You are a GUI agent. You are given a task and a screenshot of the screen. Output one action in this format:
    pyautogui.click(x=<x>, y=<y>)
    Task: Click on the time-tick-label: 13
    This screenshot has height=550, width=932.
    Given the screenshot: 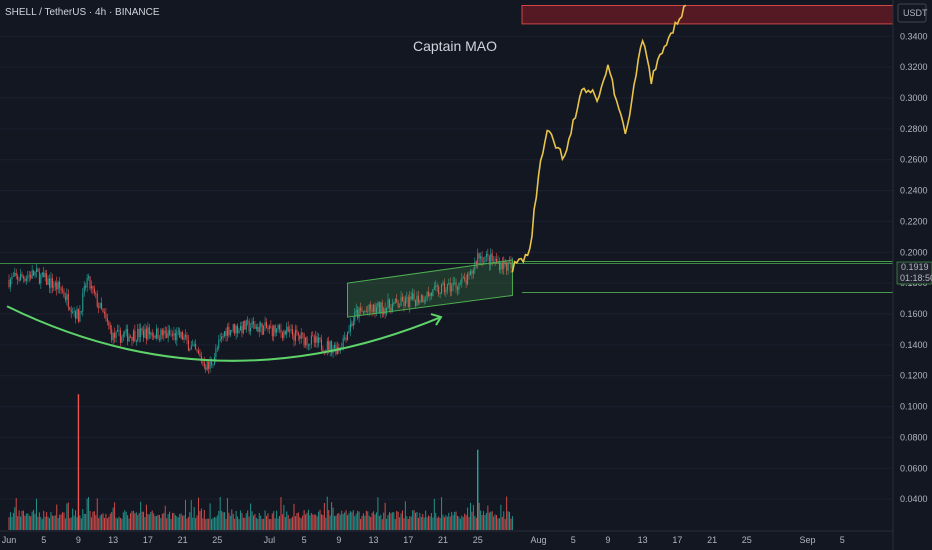 What is the action you would take?
    pyautogui.click(x=374, y=540)
    